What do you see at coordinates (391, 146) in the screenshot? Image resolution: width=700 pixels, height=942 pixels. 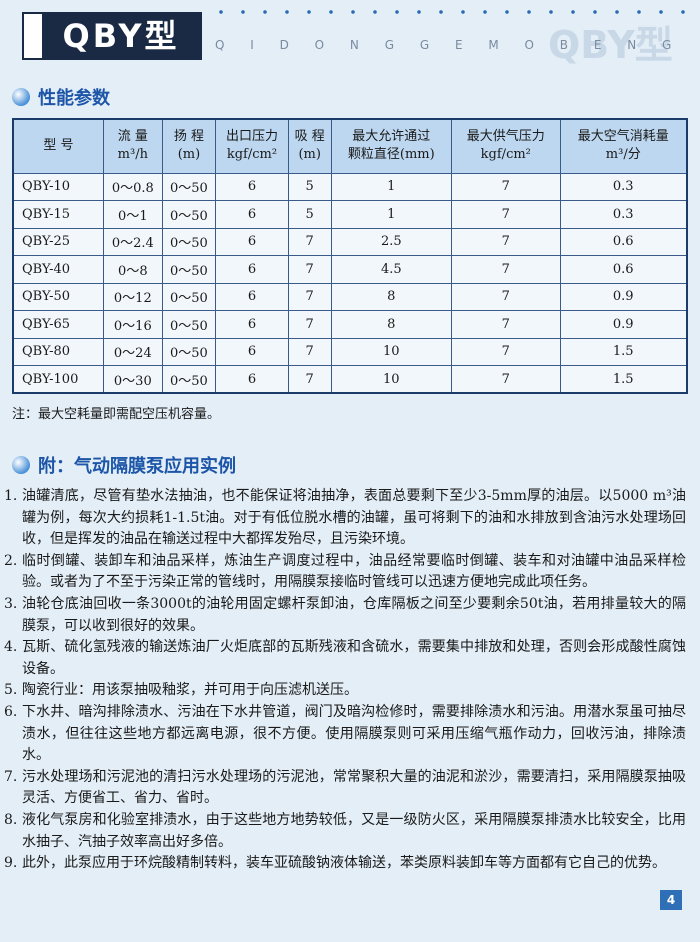 I see `header-cell: 最大允许通过 颗粒直径(mm)` at bounding box center [391, 146].